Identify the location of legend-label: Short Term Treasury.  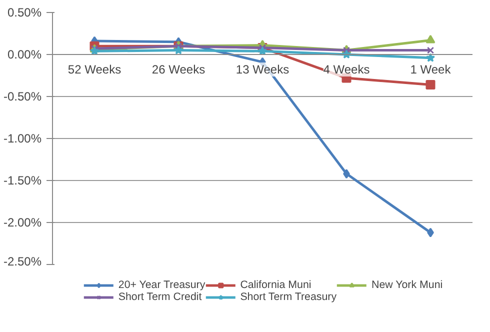
(288, 297).